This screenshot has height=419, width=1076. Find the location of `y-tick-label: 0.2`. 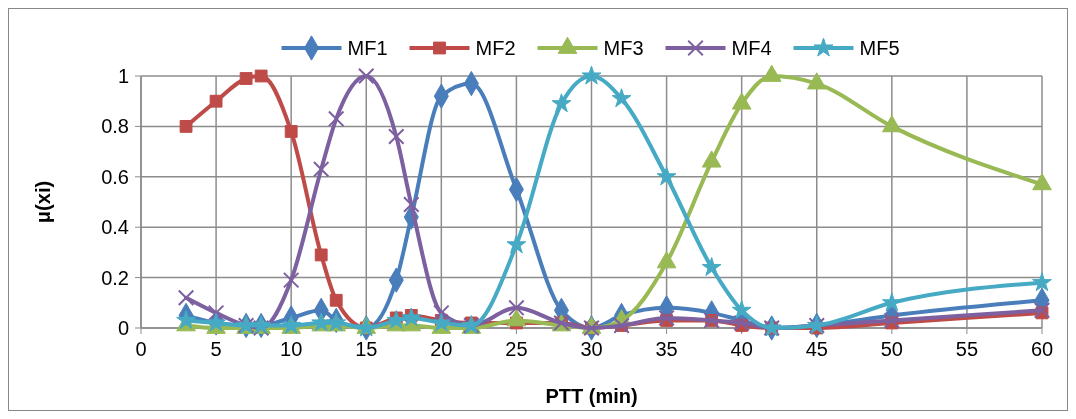

y-tick-label: 0.2 is located at coordinates (115, 277).